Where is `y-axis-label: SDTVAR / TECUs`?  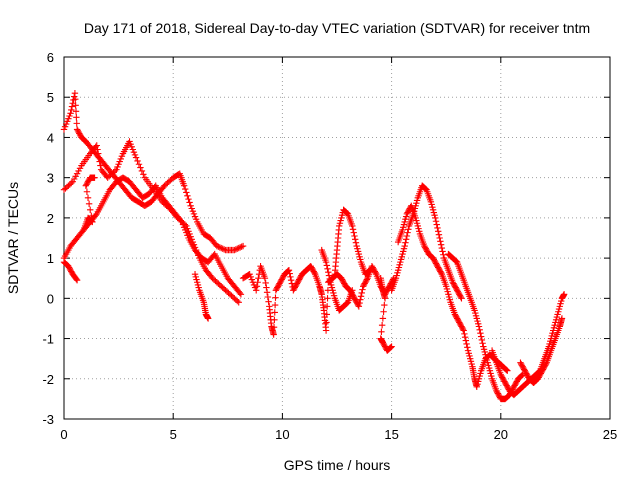
y-axis-label: SDTVAR / TECUs is located at coordinates (13, 238).